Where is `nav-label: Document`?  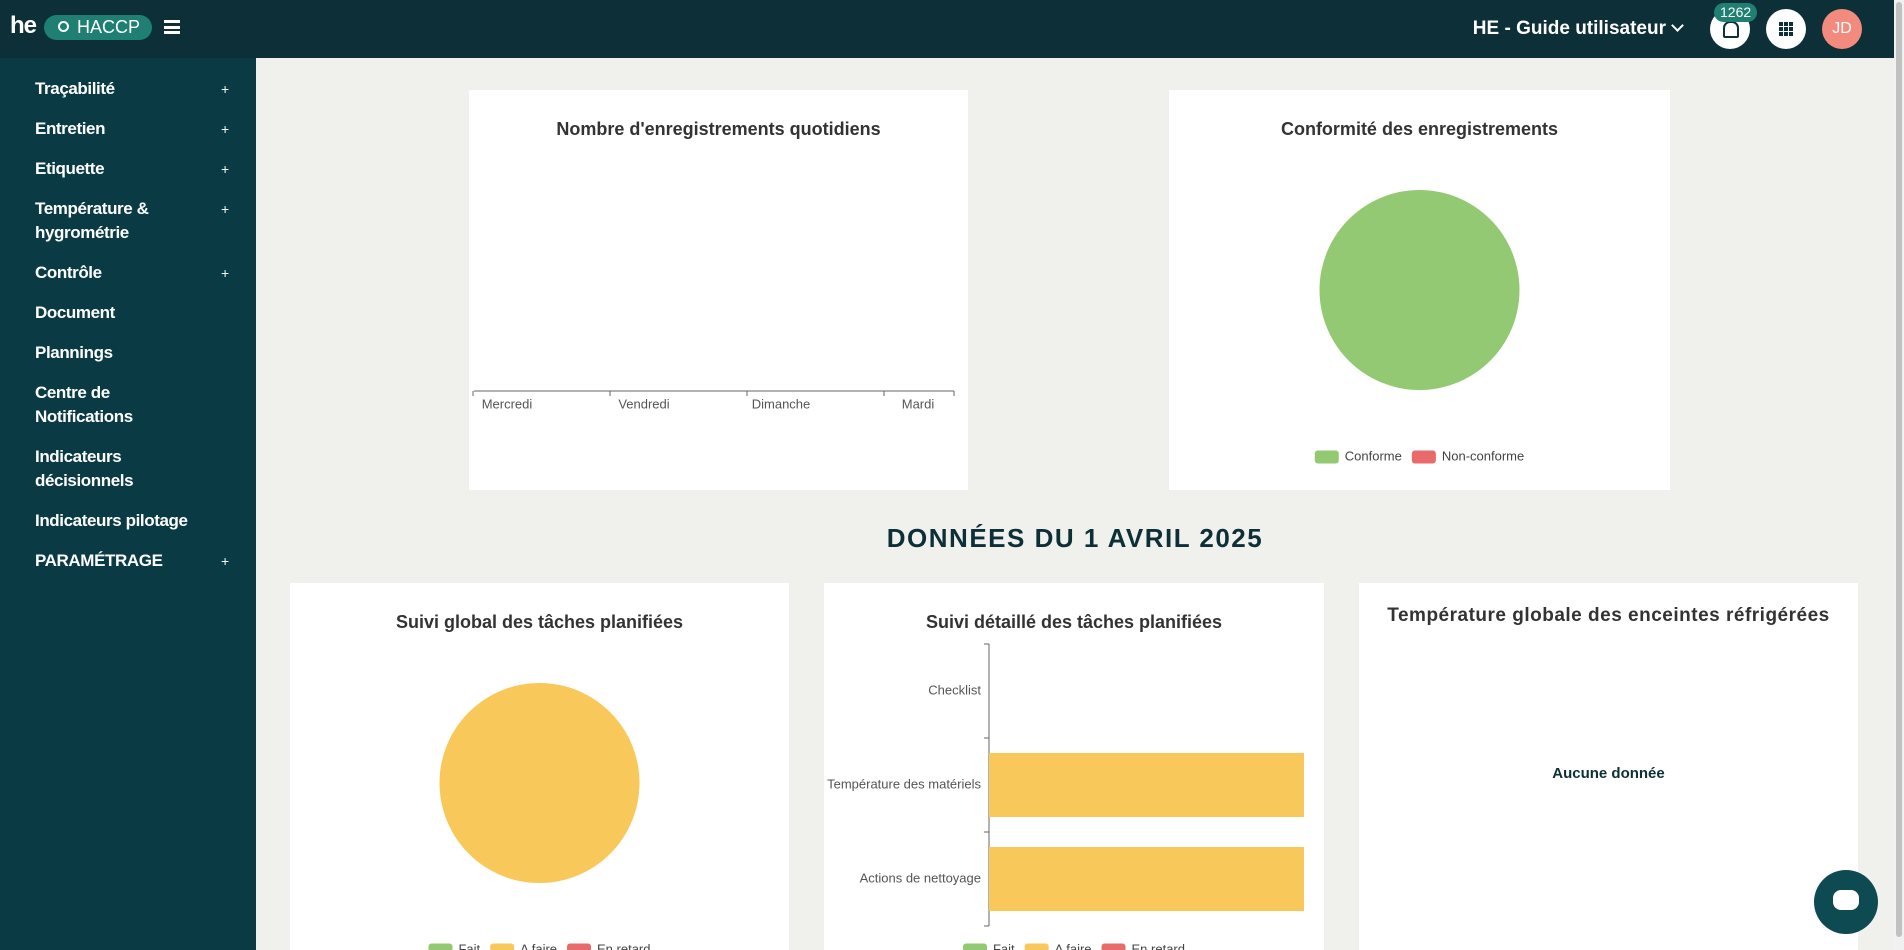 nav-label: Document is located at coordinates (75, 312).